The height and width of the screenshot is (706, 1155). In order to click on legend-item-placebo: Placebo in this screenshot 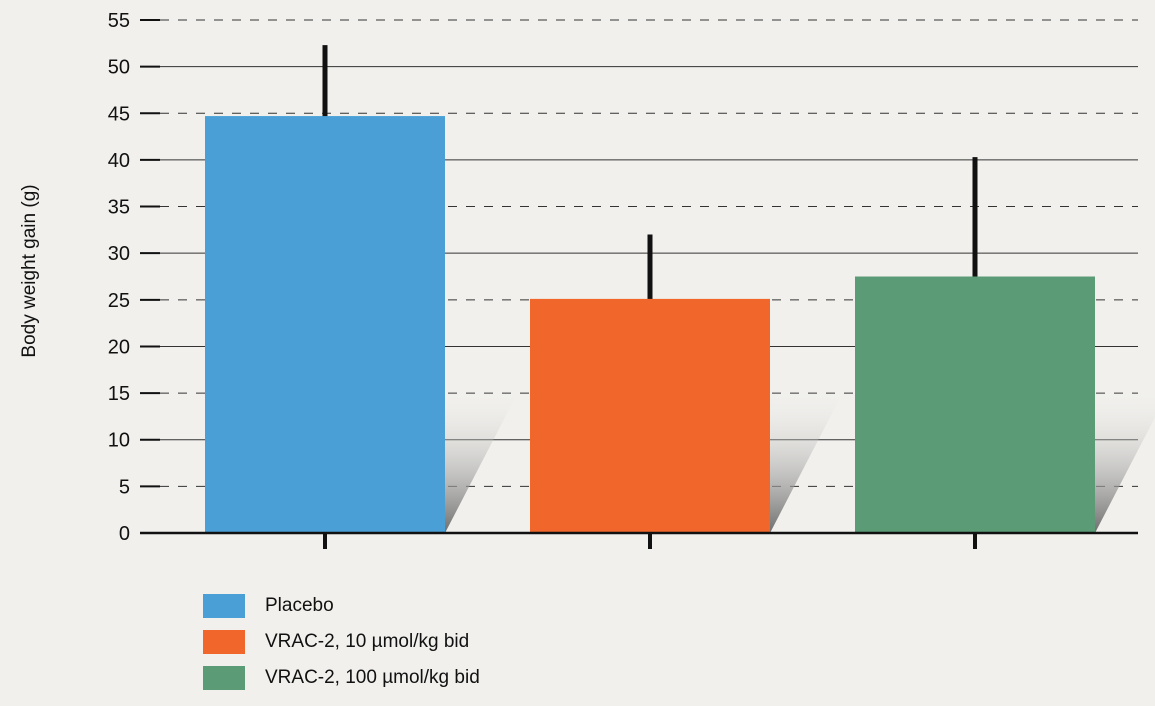, I will do `click(341, 606)`.